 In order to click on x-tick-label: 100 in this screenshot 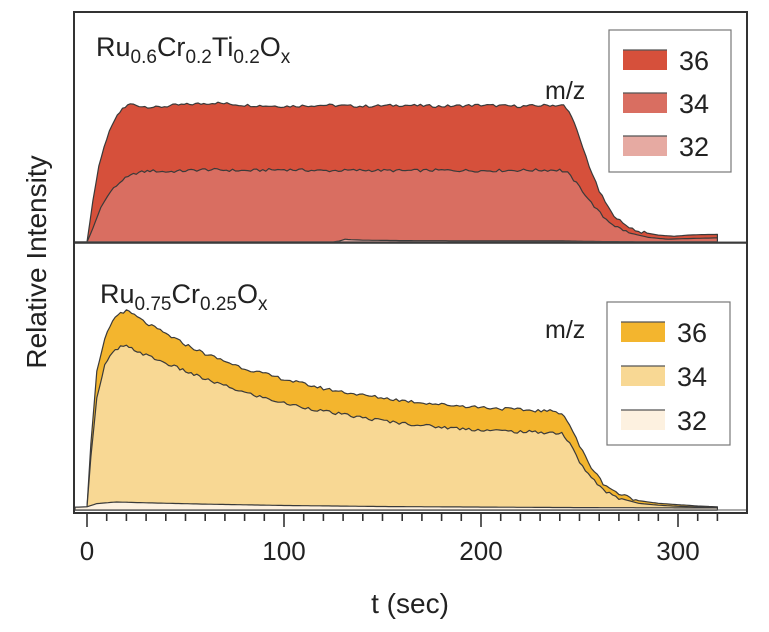, I will do `click(283, 551)`.